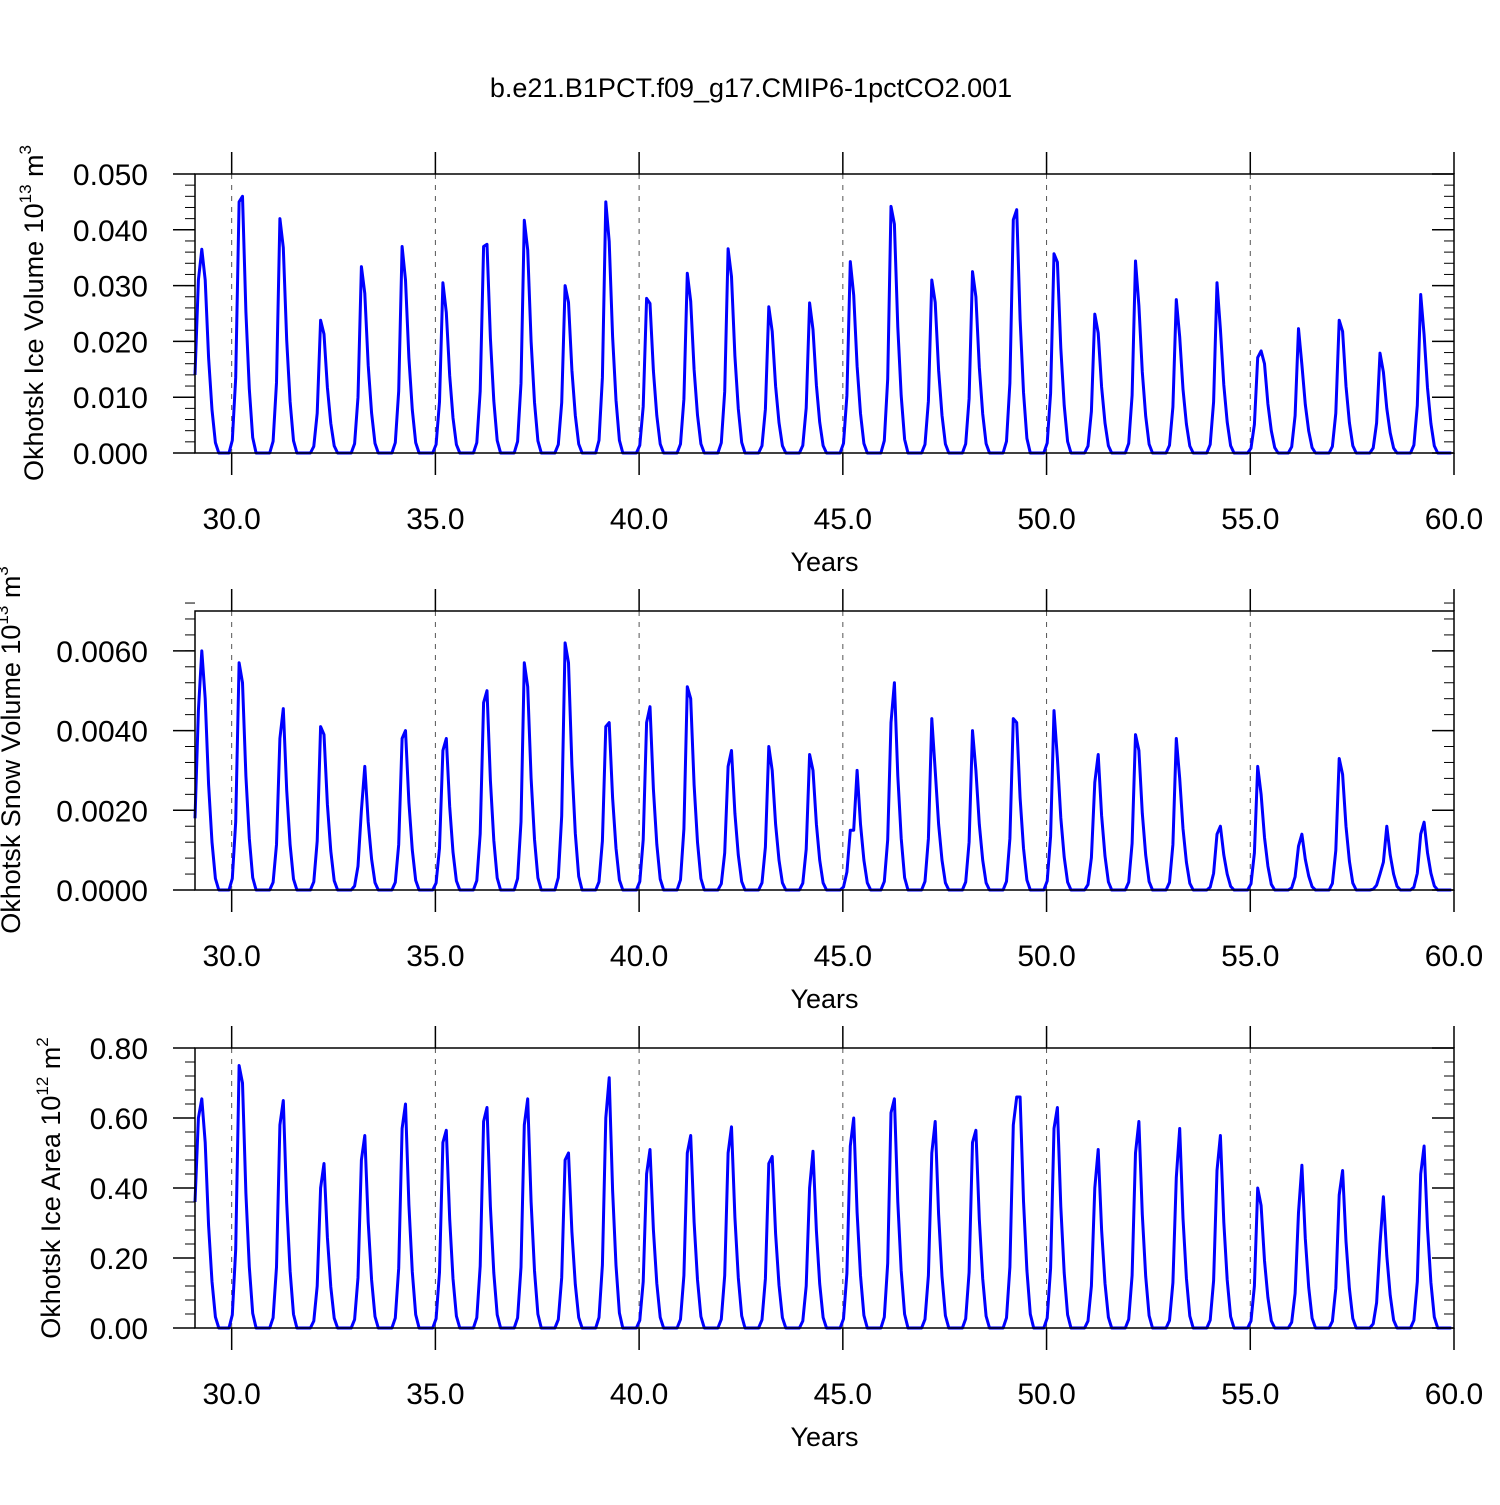 This screenshot has height=1505, width=1500. I want to click on y-tick-label: 0.050, so click(110, 175).